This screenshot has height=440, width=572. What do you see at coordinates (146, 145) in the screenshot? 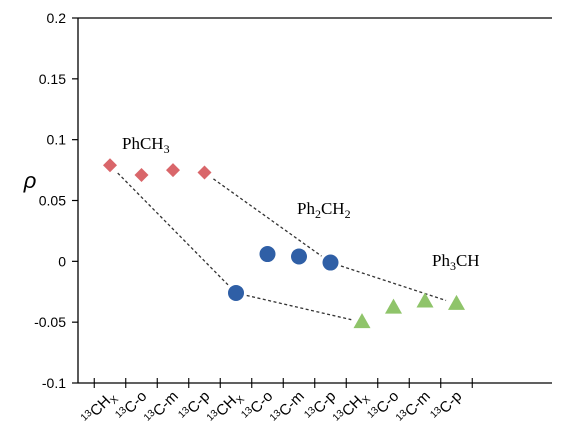
I see `series-label-PhCH3: PhCH3` at bounding box center [146, 145].